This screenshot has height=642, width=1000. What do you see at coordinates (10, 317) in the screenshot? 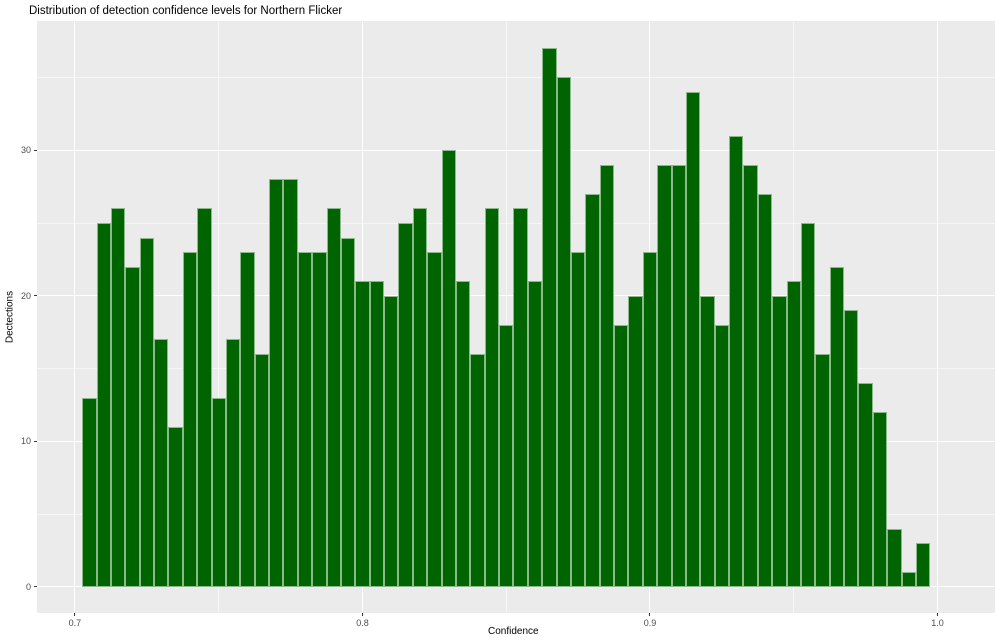
I see `y-axis-label: Dectections` at bounding box center [10, 317].